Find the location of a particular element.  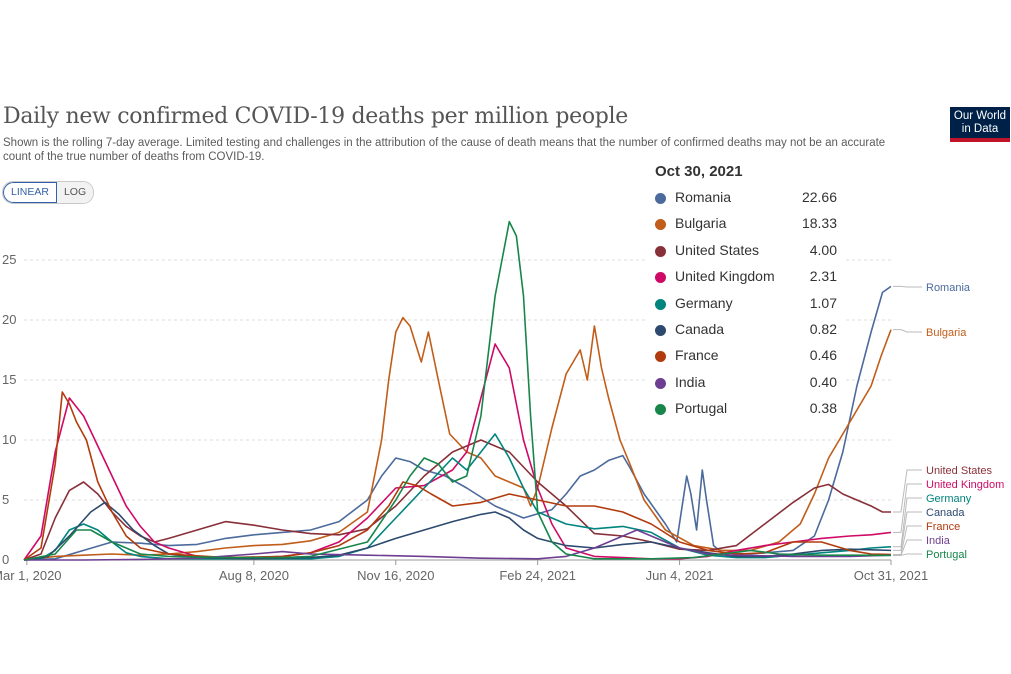

log-scale-button: LOG is located at coordinates (75, 192).